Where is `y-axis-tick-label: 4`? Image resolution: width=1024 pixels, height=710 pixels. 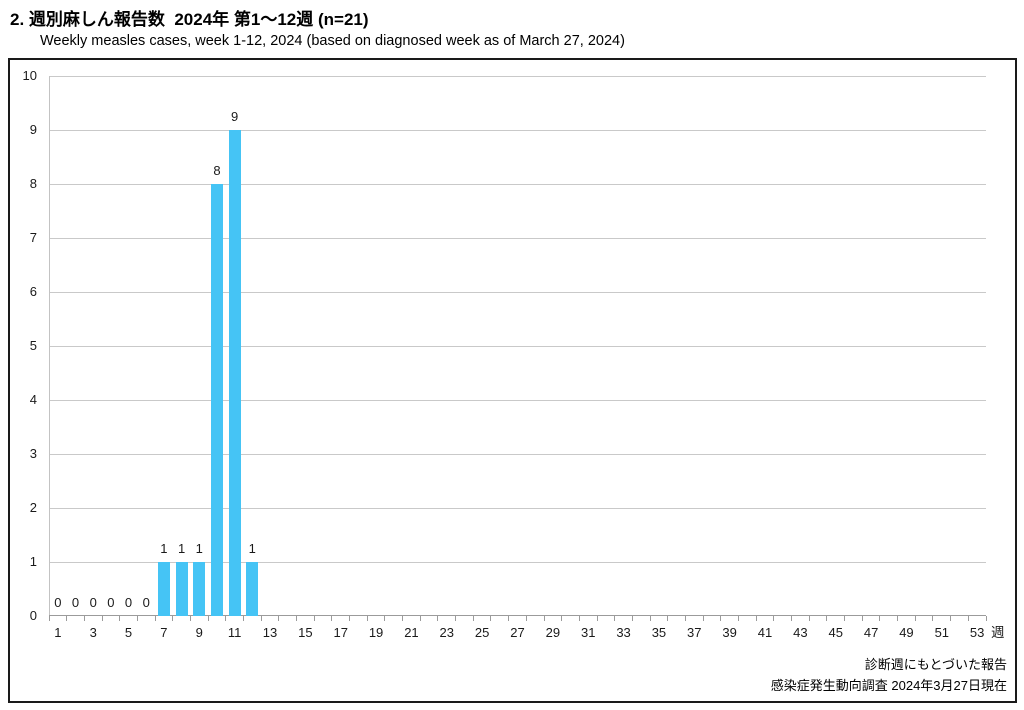 y-axis-tick-label: 4 is located at coordinates (33, 399).